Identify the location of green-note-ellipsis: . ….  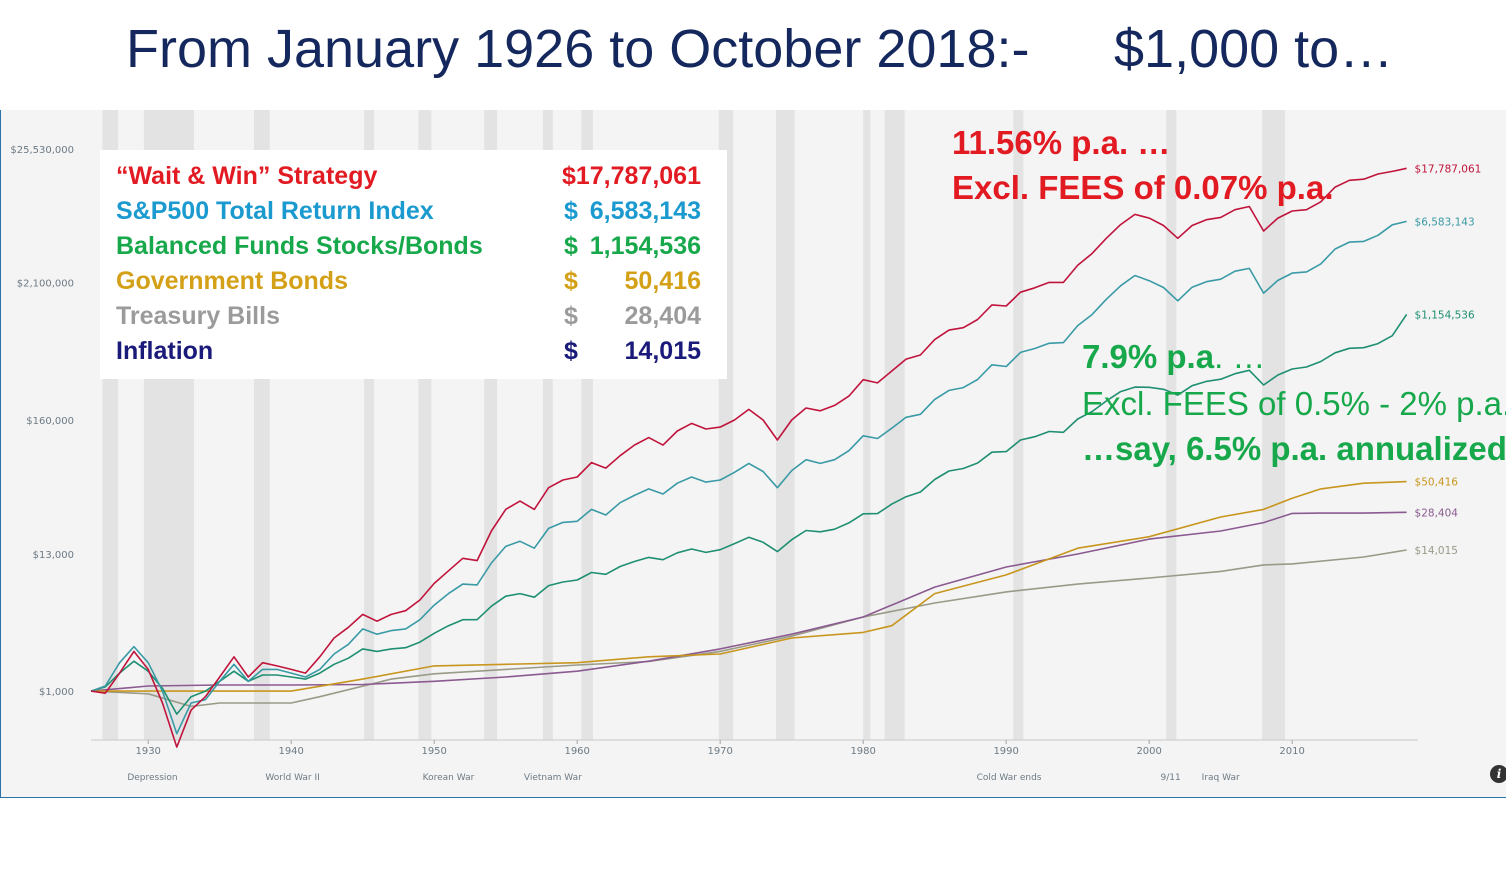
(1240, 356).